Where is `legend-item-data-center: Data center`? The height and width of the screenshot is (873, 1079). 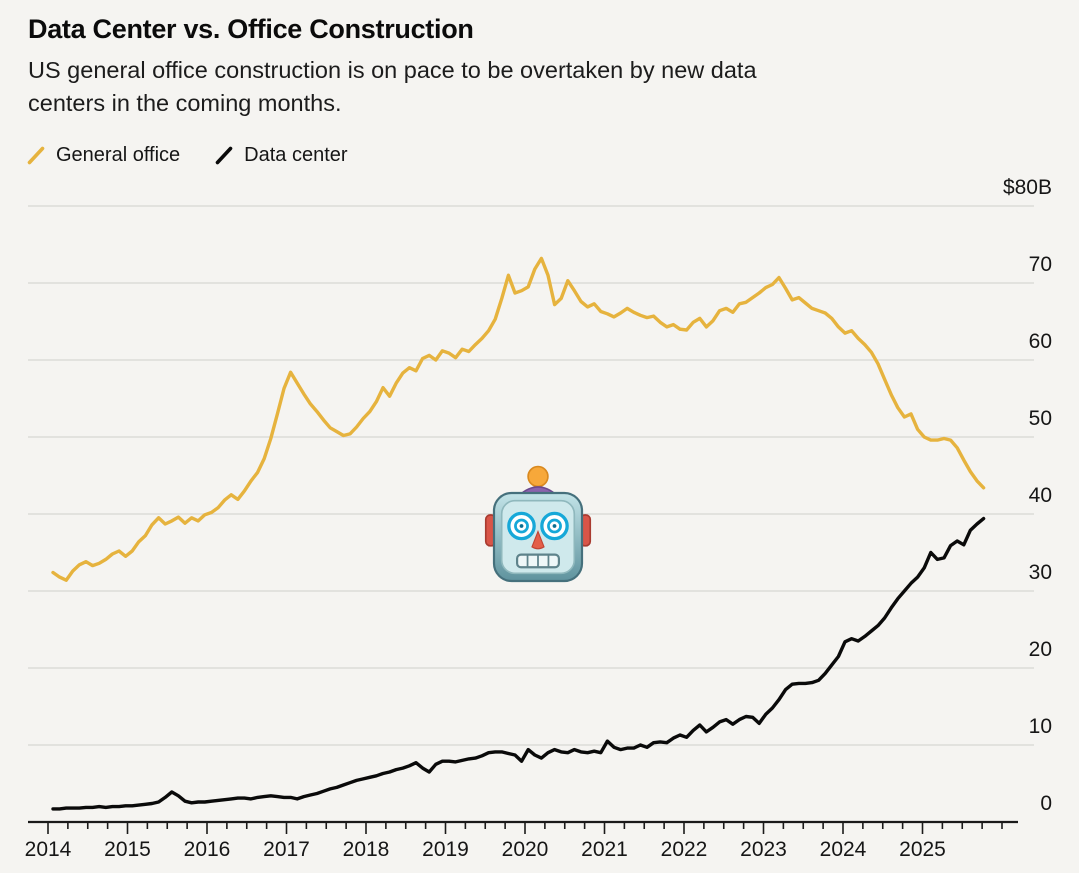 legend-item-data-center: Data center is located at coordinates (281, 155).